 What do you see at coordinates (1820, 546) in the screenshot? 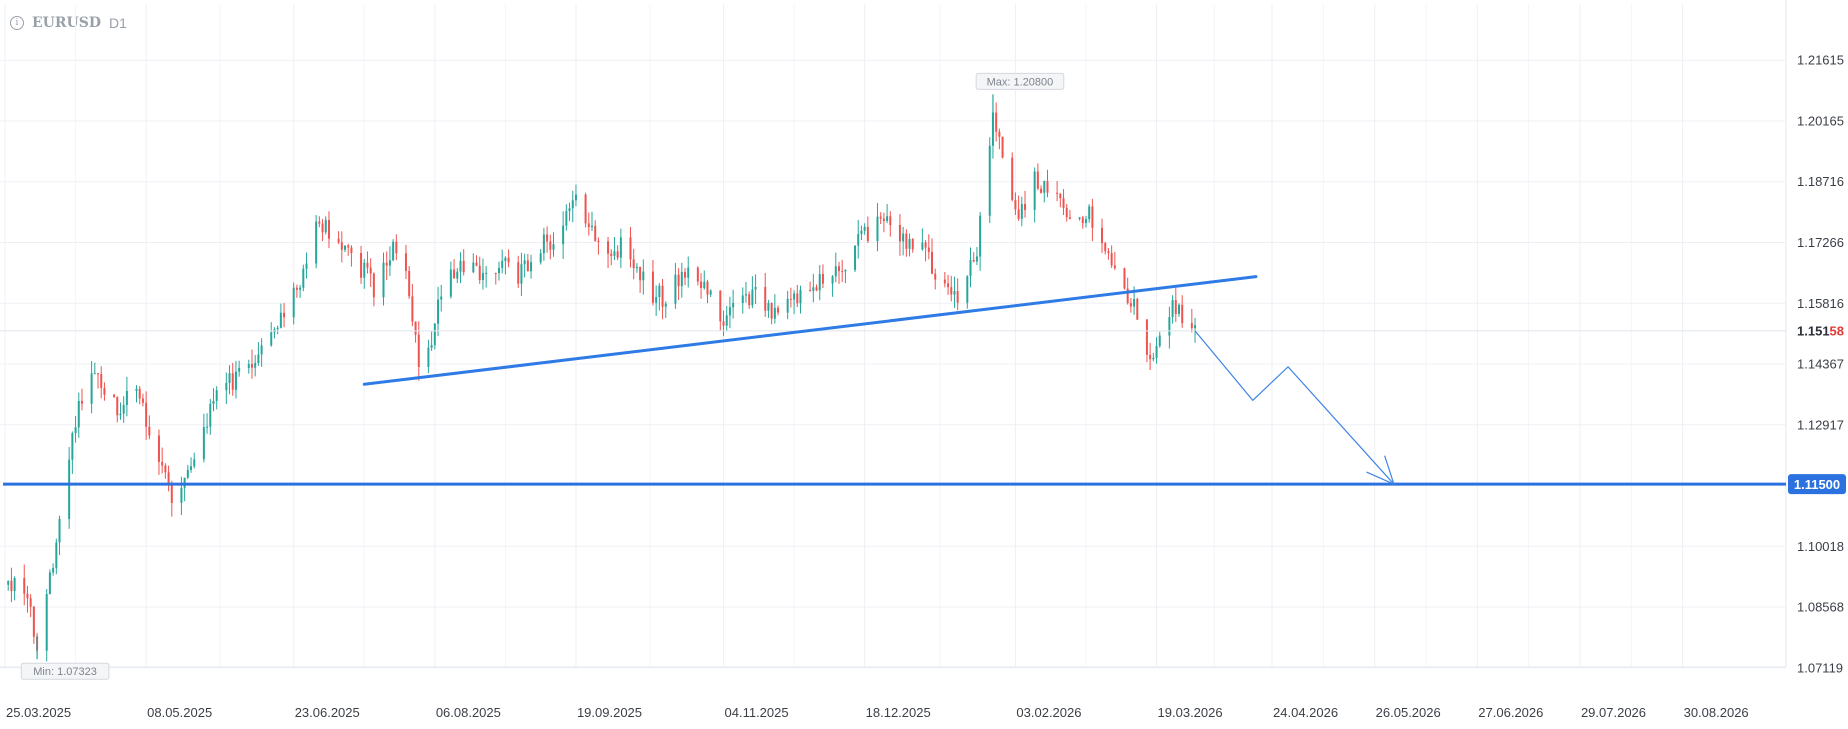
I see `y-tick-label: 1.10018` at bounding box center [1820, 546].